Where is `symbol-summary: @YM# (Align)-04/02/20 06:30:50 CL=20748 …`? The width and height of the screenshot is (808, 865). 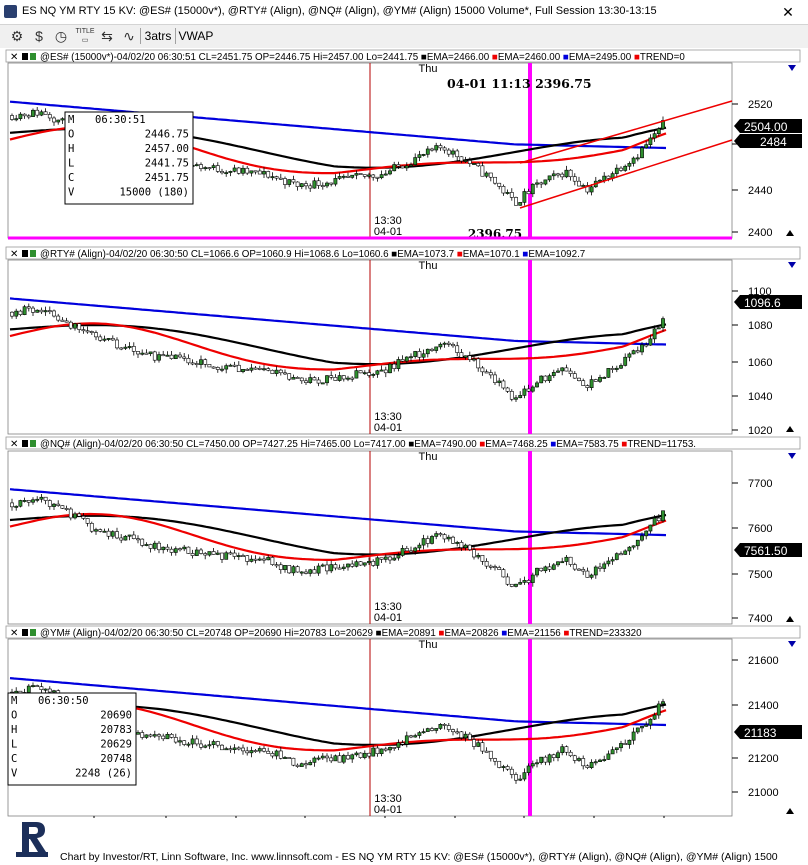
symbol-summary: @YM# (Align)-04/02/20 06:30:50 CL=20748 … is located at coordinates (206, 633).